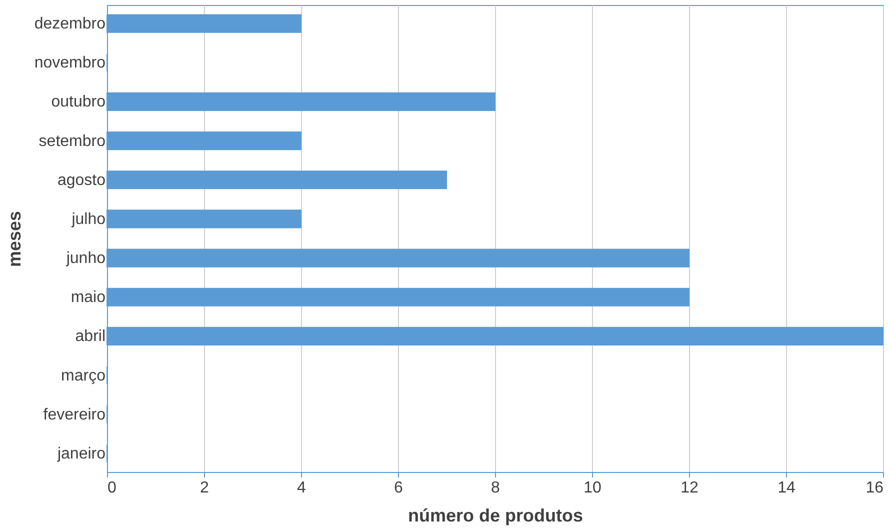 The height and width of the screenshot is (530, 889). I want to click on x-tick-label: 0, so click(112, 488).